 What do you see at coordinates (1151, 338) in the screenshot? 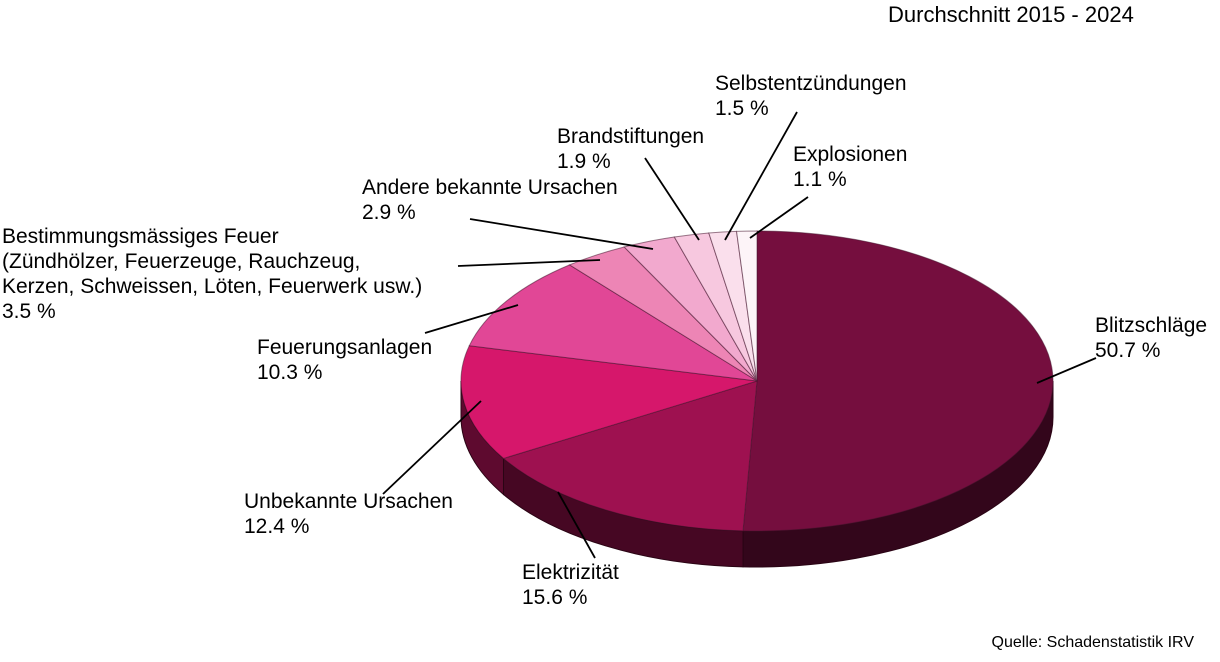
I see `slice-label-blitzschlaege: Blitzschläge 50.7 %` at bounding box center [1151, 338].